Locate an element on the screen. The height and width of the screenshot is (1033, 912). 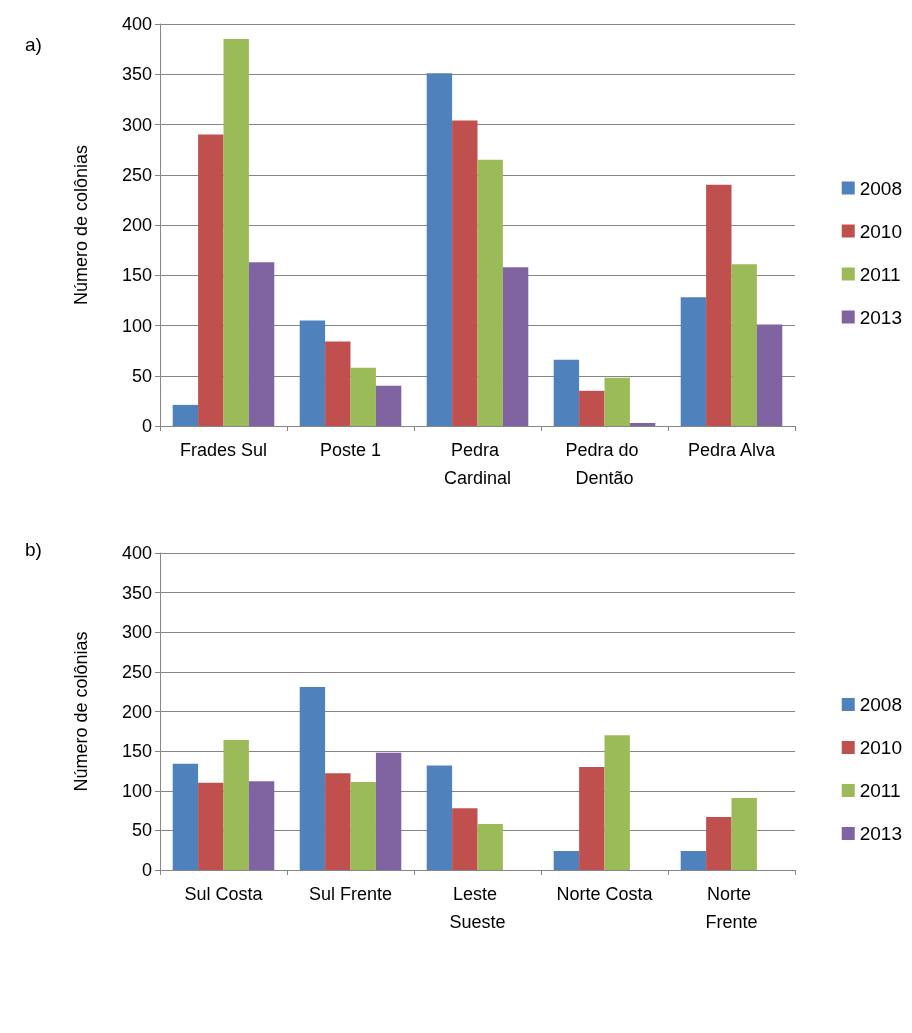
x-tick-label: Sul Frente is located at coordinates (350, 894).